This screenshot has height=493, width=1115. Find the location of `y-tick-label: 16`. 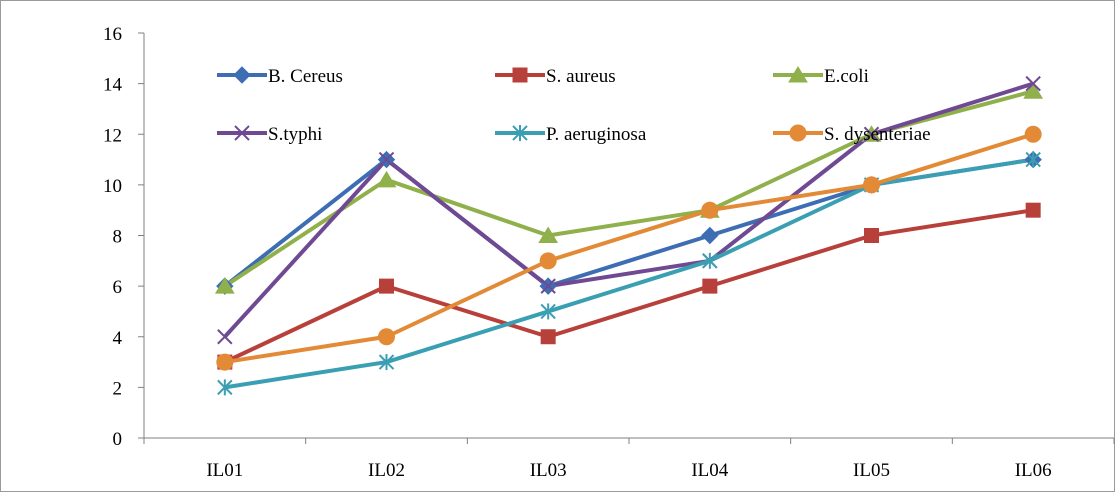

y-tick-label: 16 is located at coordinates (112, 34).